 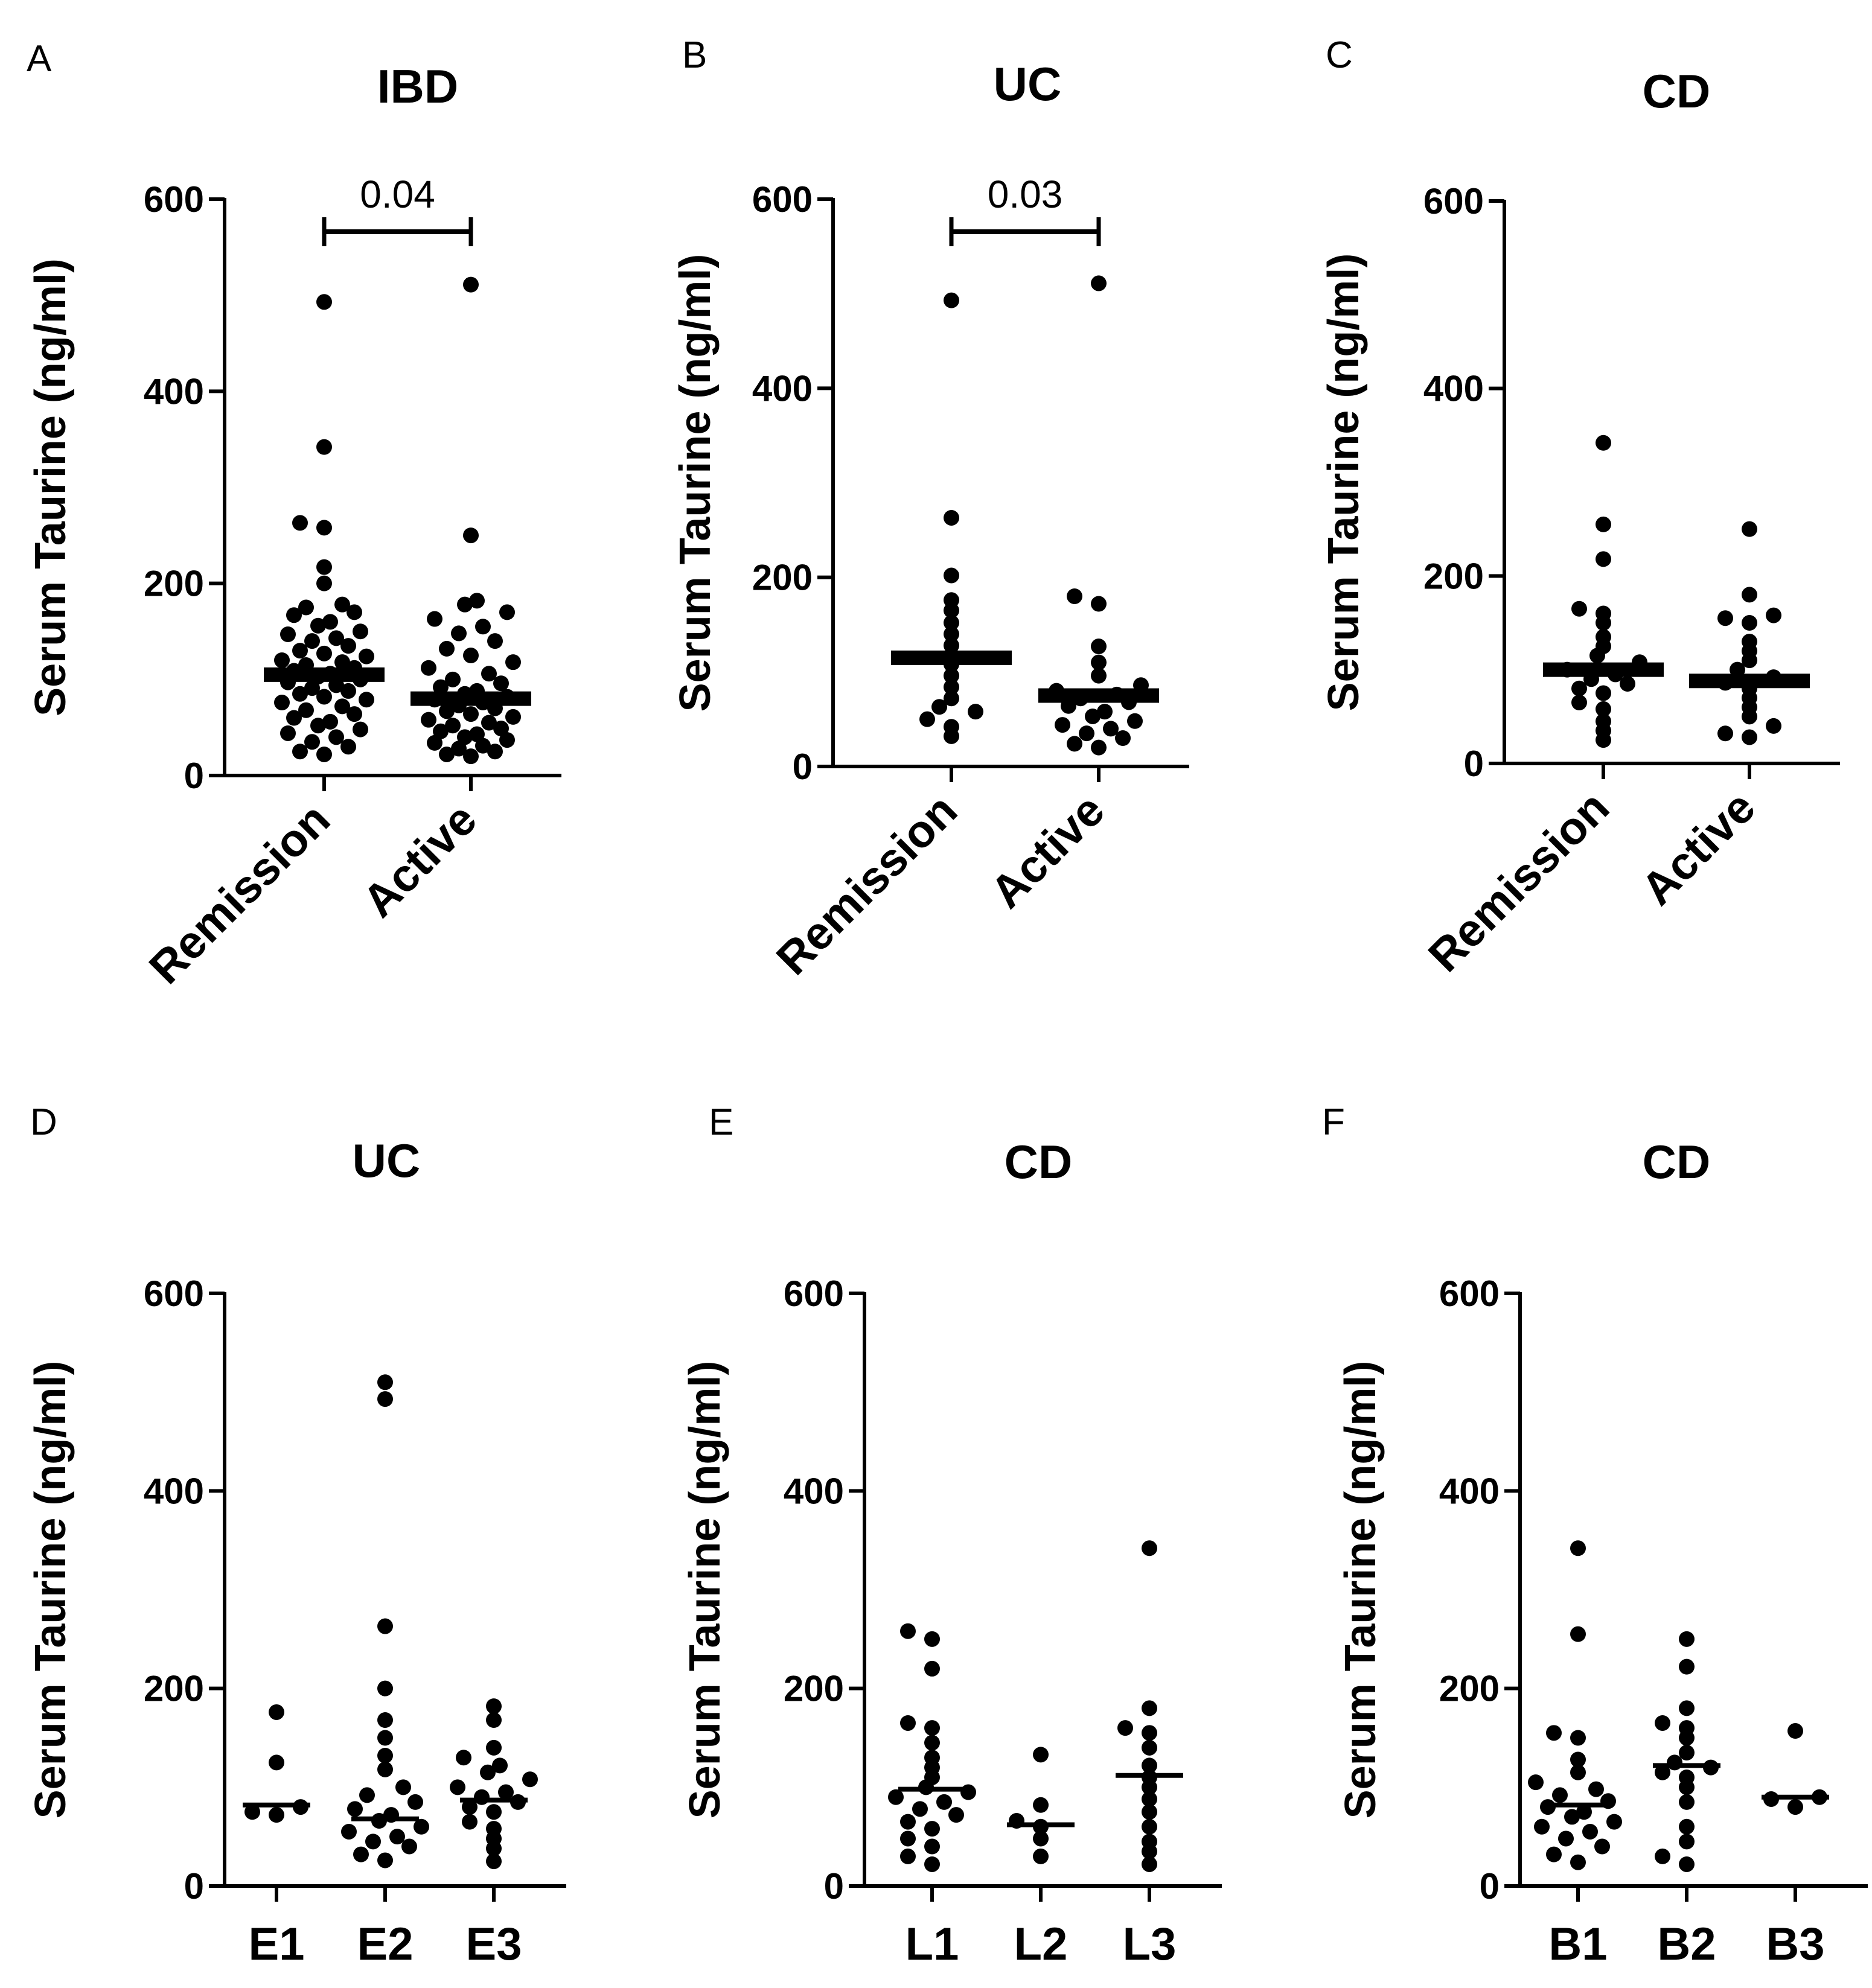 I want to click on panel-f: F CD 0 200 400 600 Serum Taurine (ng/ml) B1 B2 B3, so click(x=1595, y=1535).